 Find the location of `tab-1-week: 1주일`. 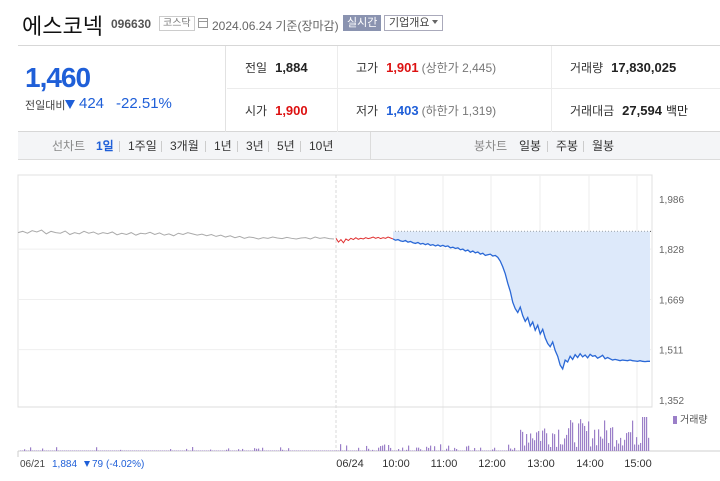

tab-1-week: 1주일 is located at coordinates (142, 146).